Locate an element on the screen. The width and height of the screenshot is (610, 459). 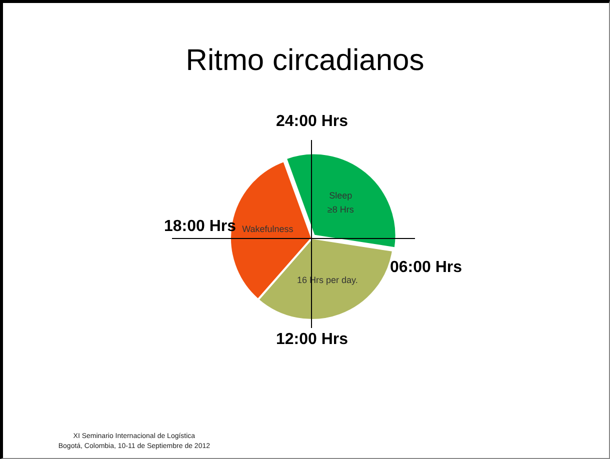
chart-title: Ritmo circadianos is located at coordinates (305, 61).